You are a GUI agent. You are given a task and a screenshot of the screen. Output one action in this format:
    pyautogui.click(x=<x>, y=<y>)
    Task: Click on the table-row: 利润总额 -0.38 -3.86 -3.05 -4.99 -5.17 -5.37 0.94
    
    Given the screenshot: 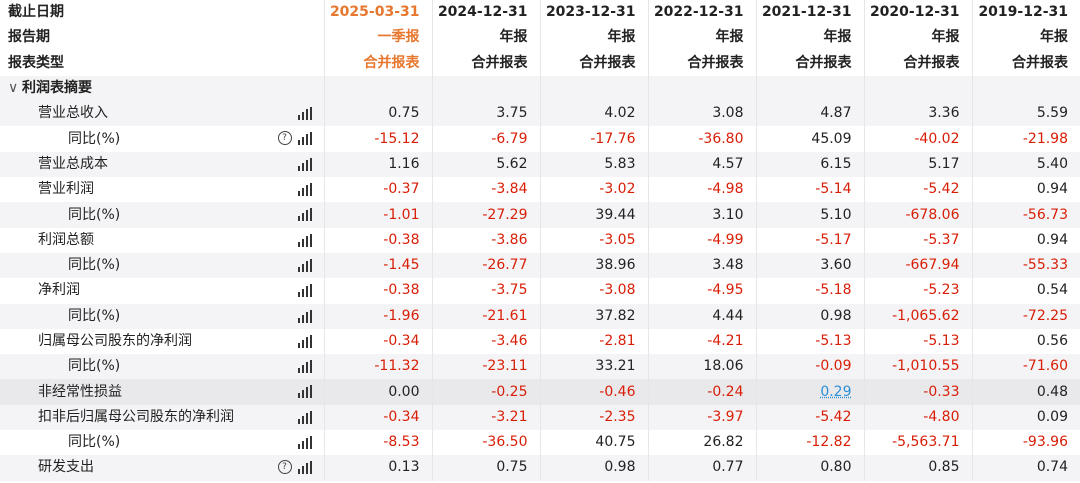 What is the action you would take?
    pyautogui.click(x=540, y=240)
    